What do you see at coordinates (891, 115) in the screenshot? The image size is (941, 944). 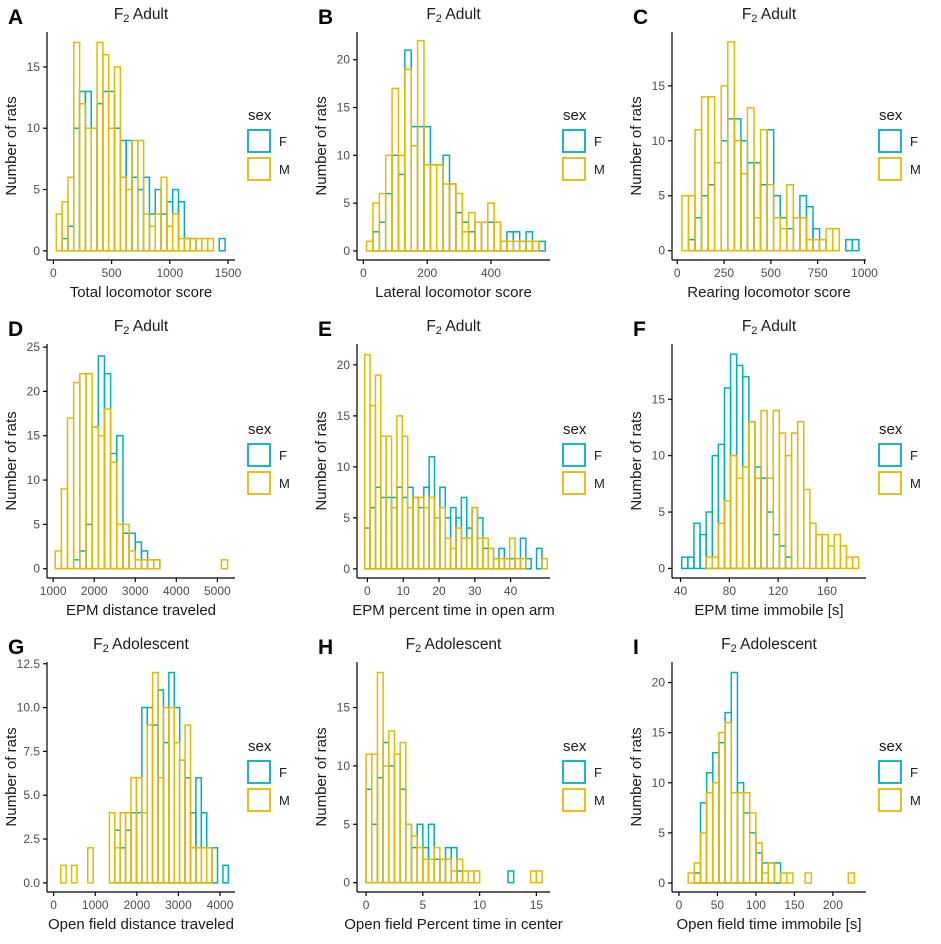 I see `legend-title: sex` at bounding box center [891, 115].